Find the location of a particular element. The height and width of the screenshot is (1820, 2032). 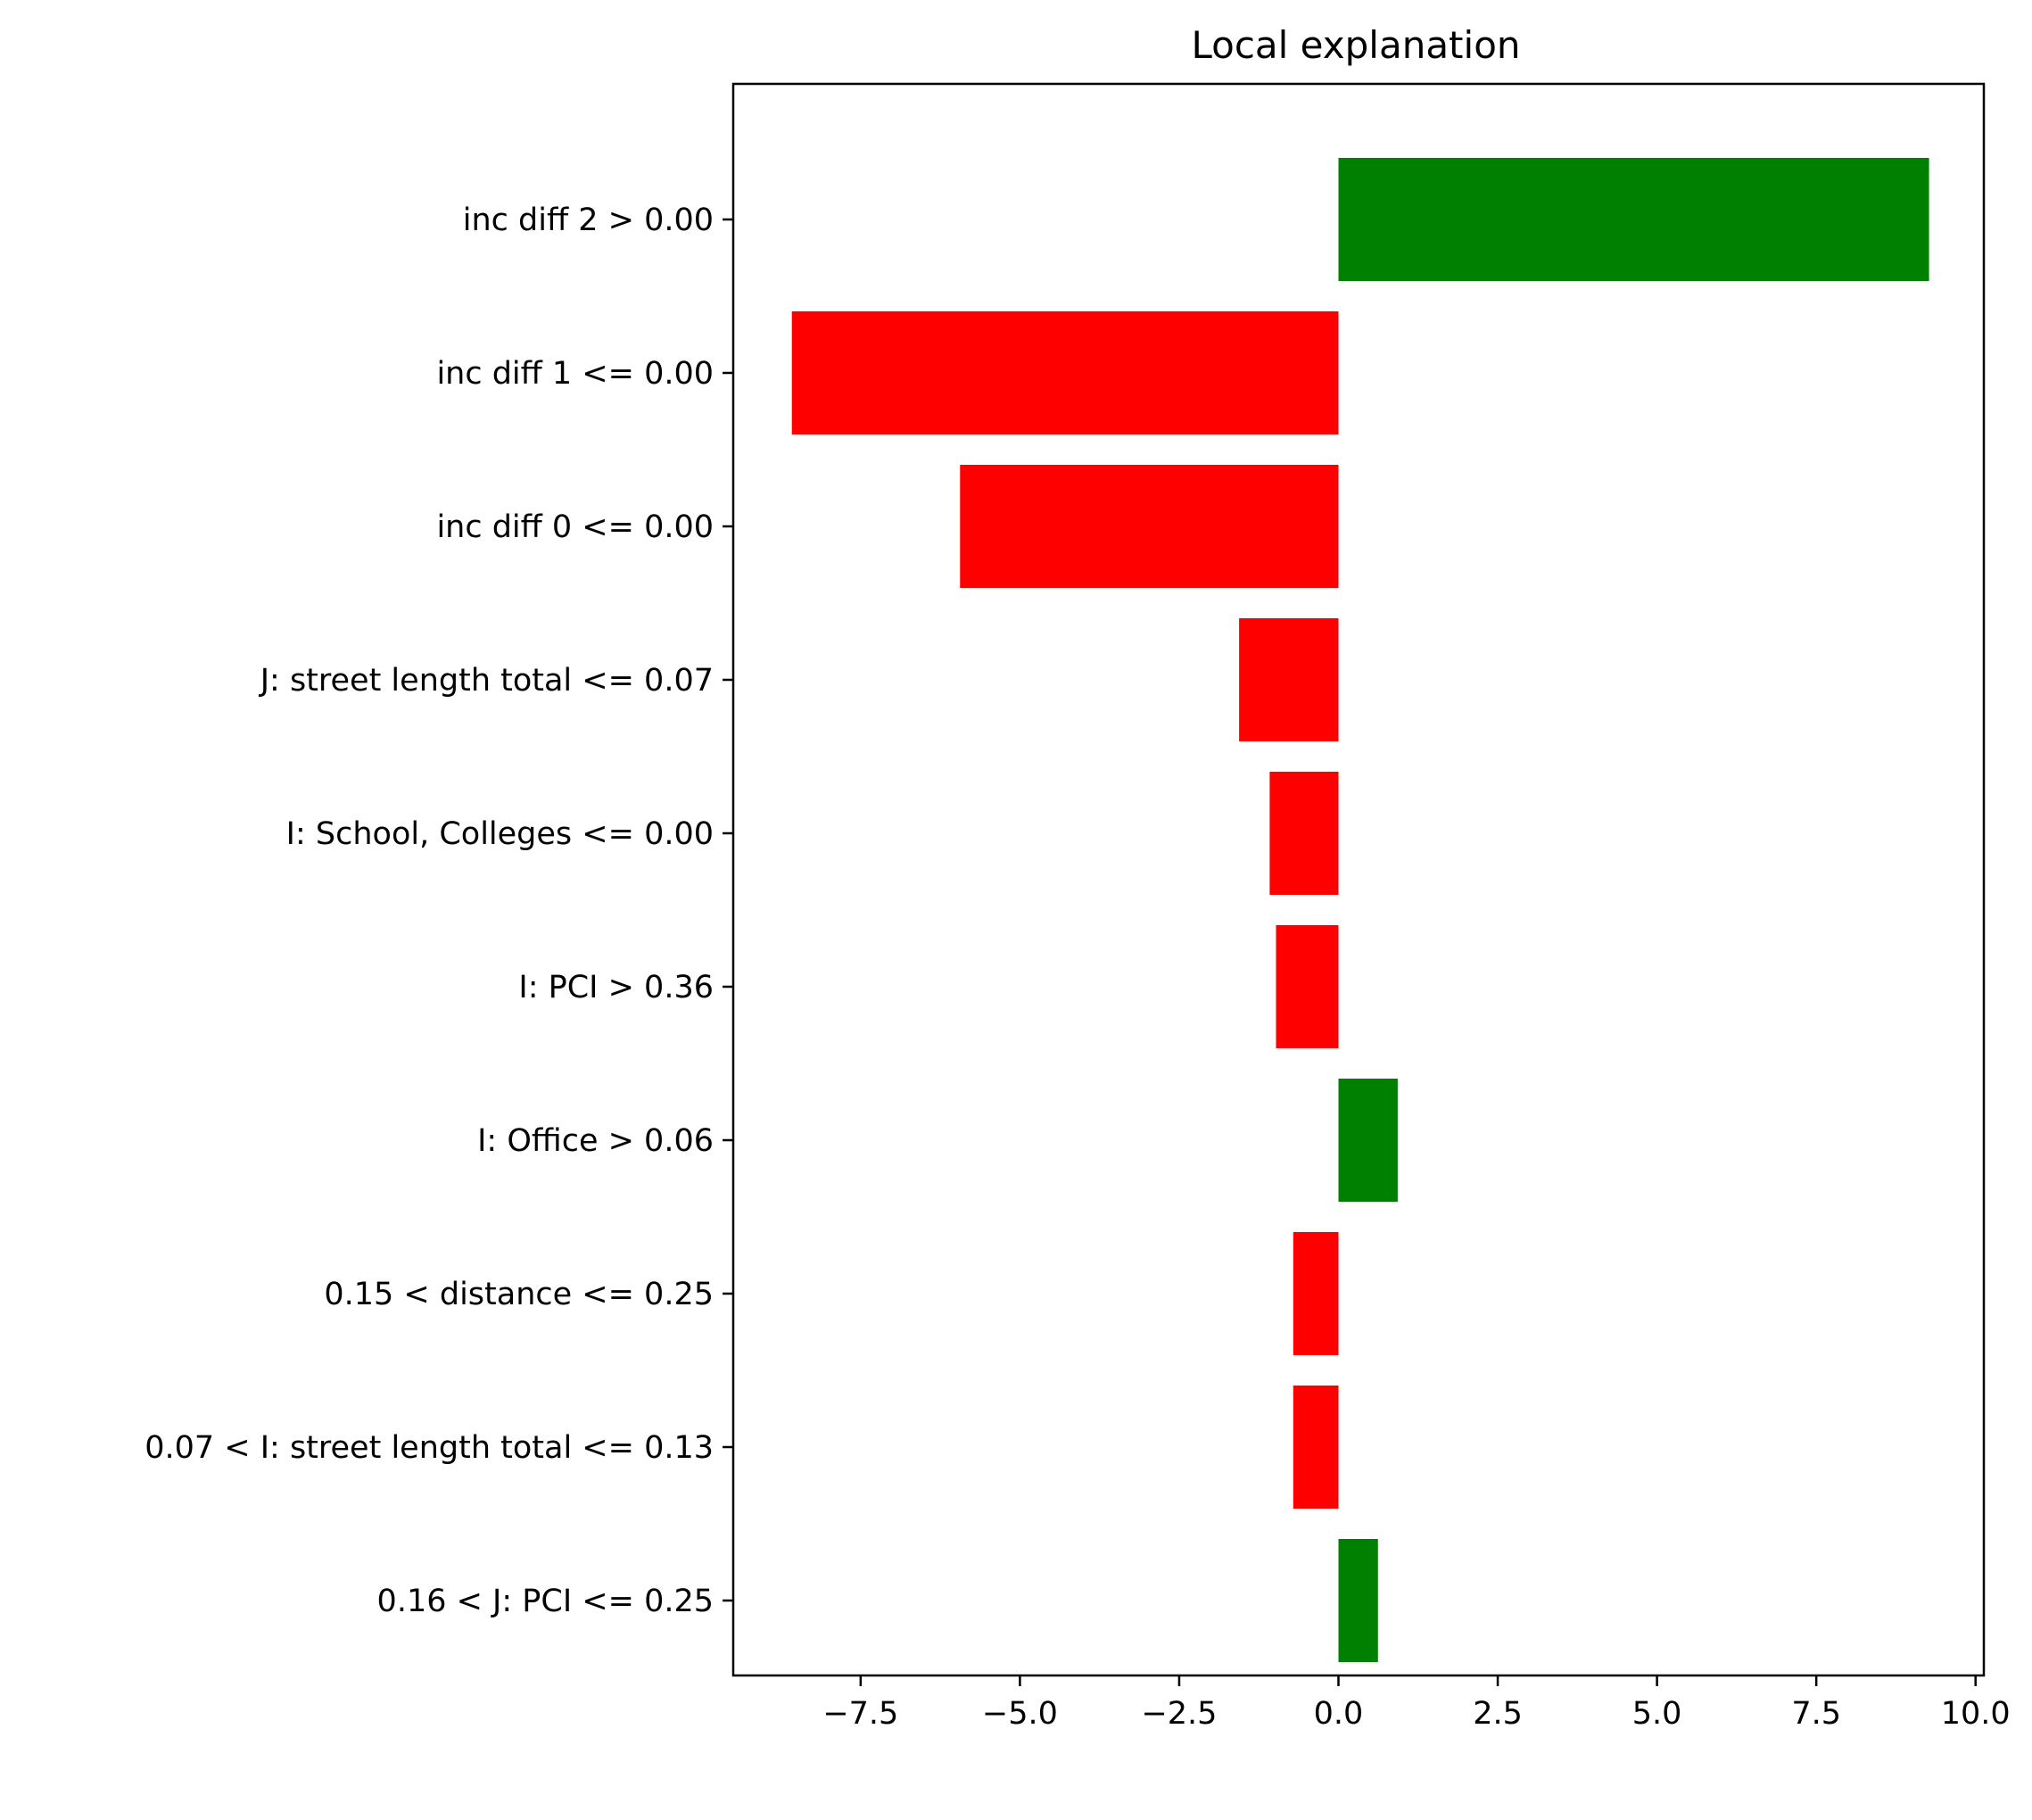

y-tick-label-4: I: School, Colleges <= 0.00 is located at coordinates (500, 834).